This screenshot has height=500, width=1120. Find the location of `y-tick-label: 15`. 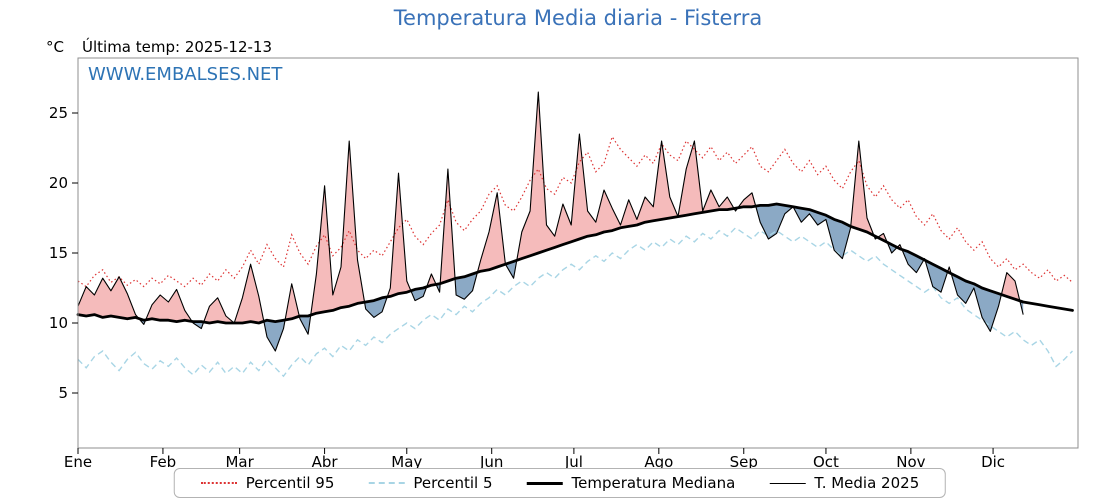

y-tick-label: 15 is located at coordinates (58, 253).